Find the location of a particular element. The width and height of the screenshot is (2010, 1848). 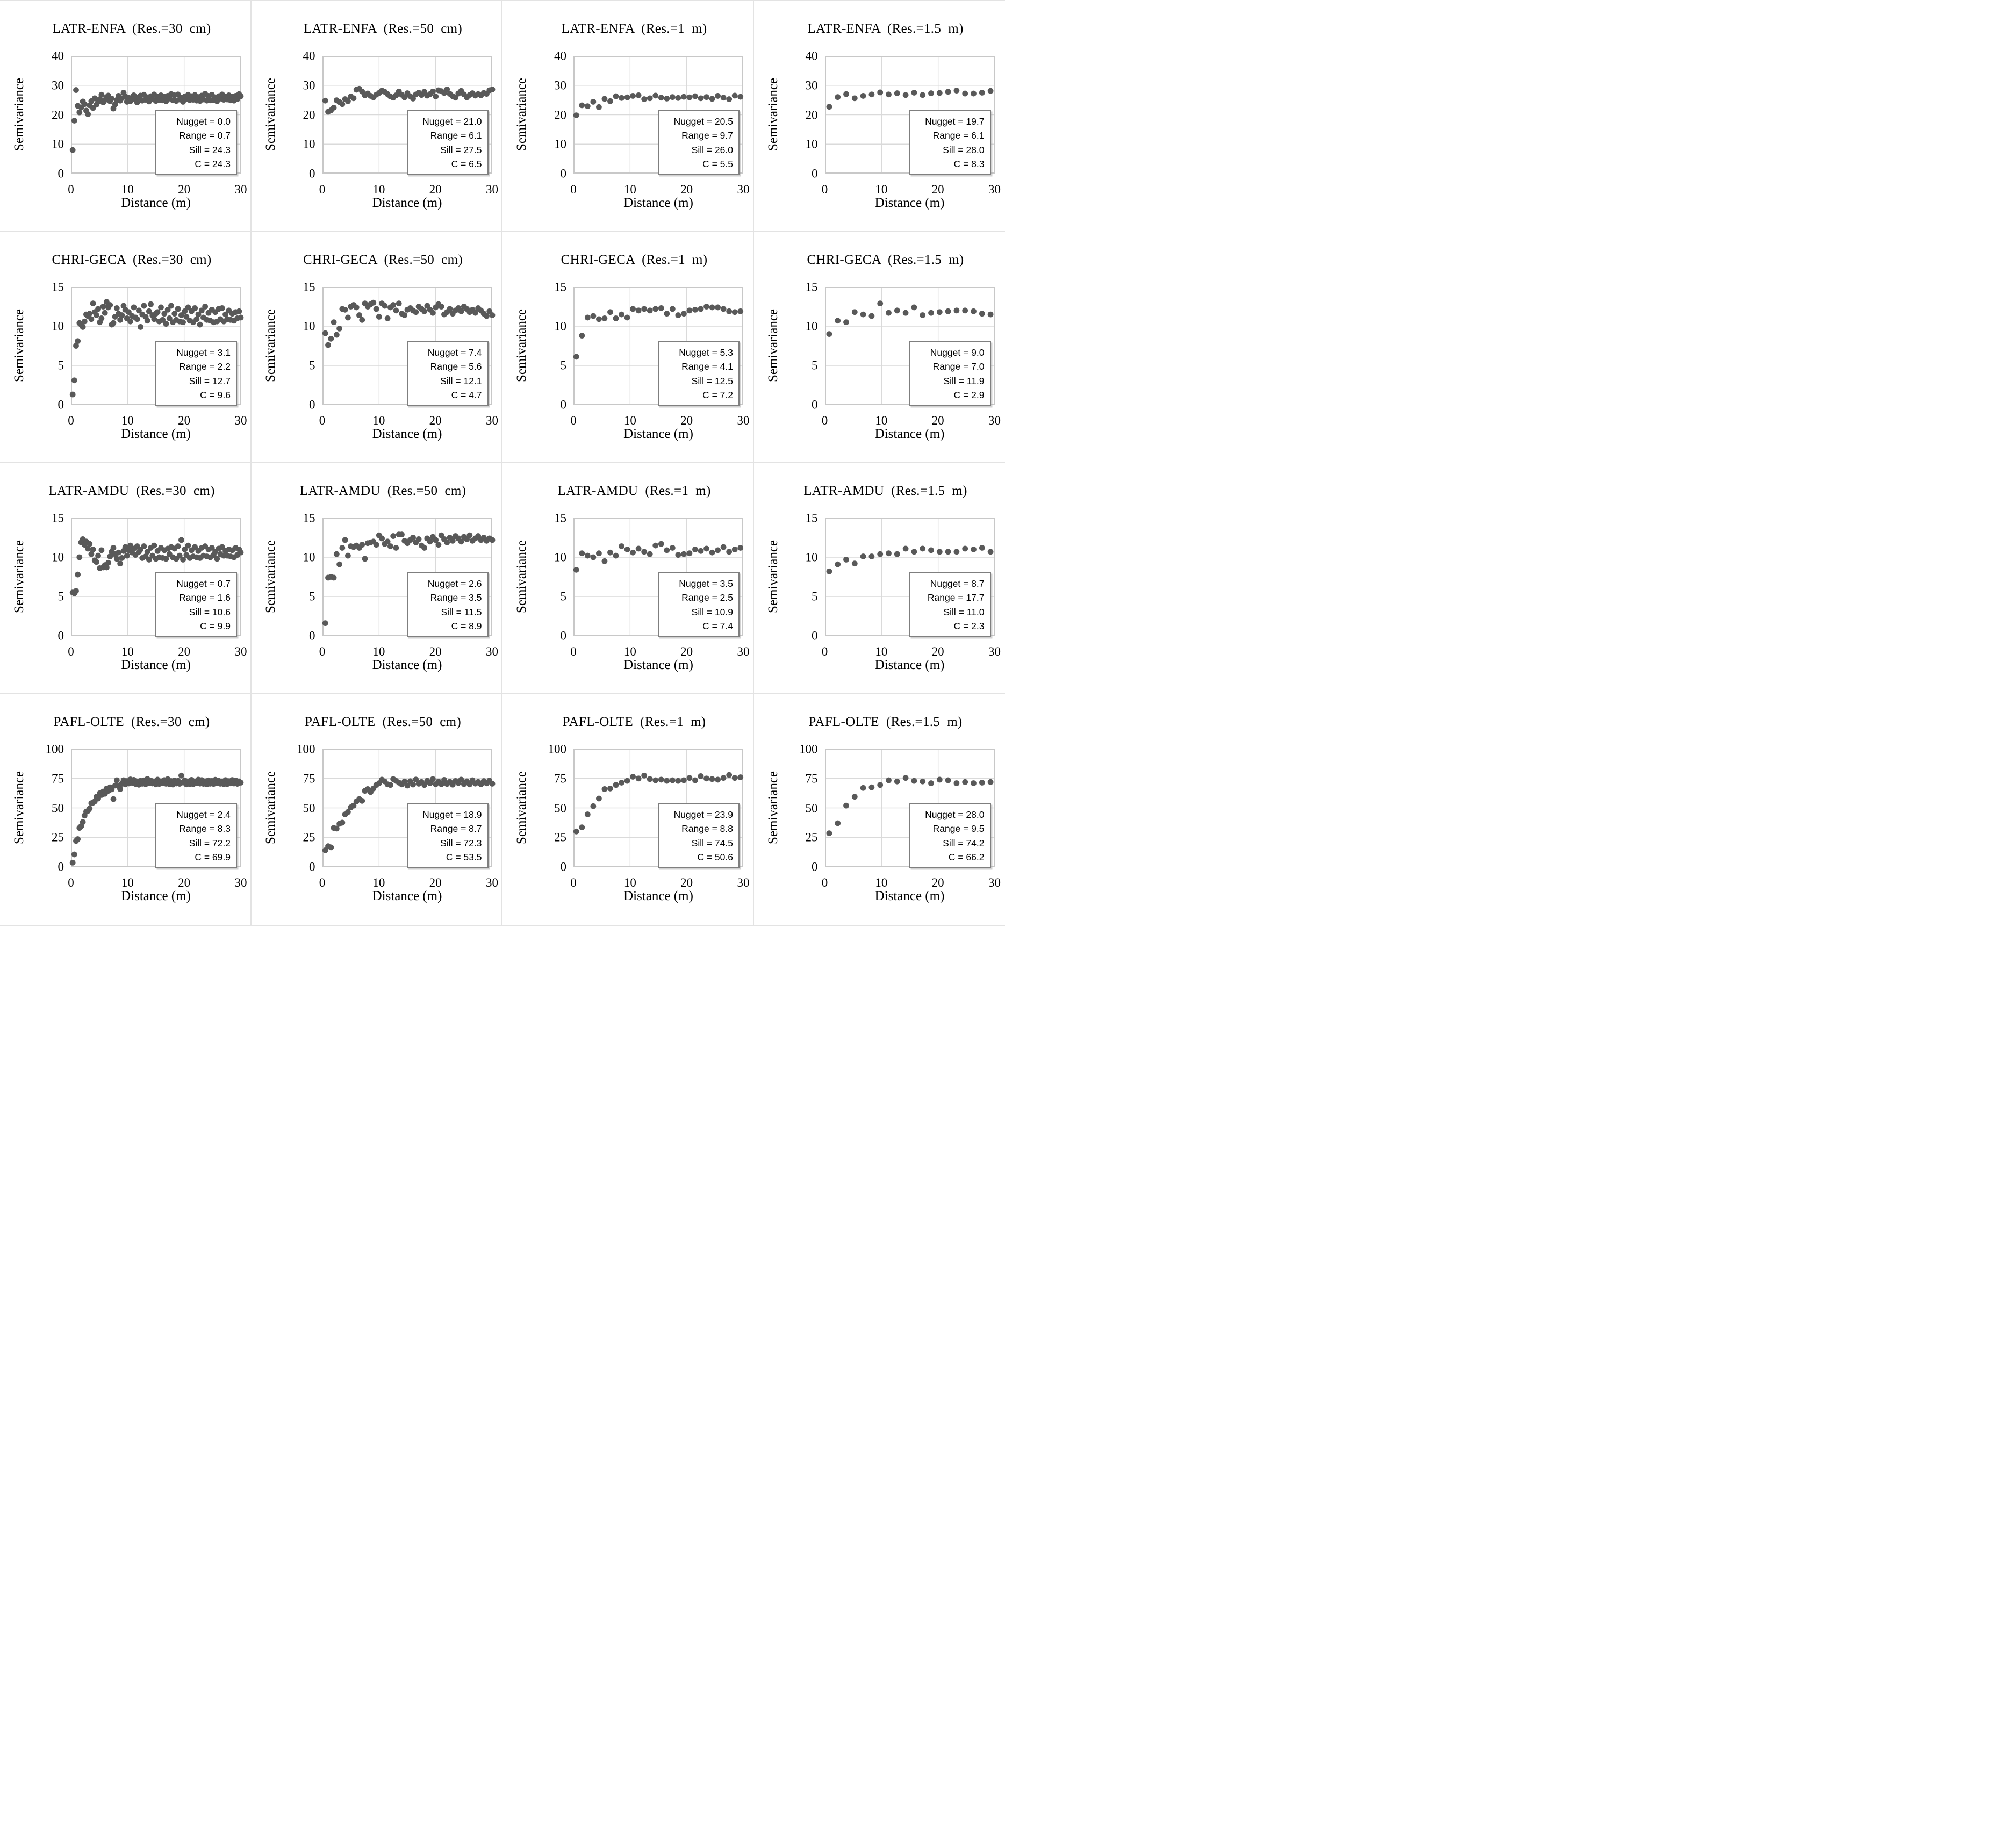

param-line-c: C = 24.3 is located at coordinates (213, 163).